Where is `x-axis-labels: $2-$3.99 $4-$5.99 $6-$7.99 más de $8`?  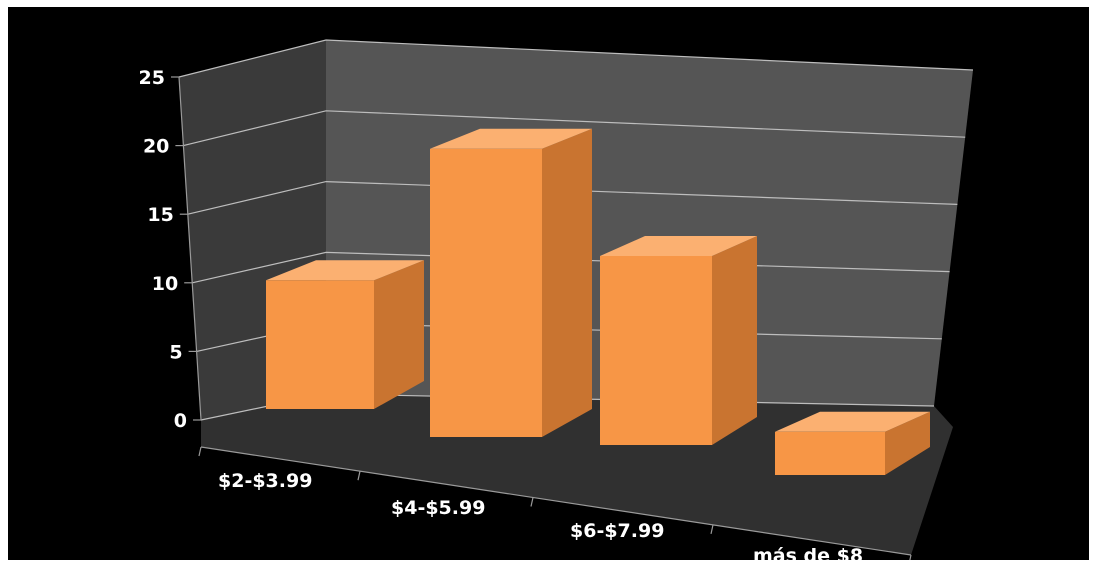 x-axis-labels: $2-$3.99 $4-$5.99 $6-$7.99 más de $8 is located at coordinates (555, 503).